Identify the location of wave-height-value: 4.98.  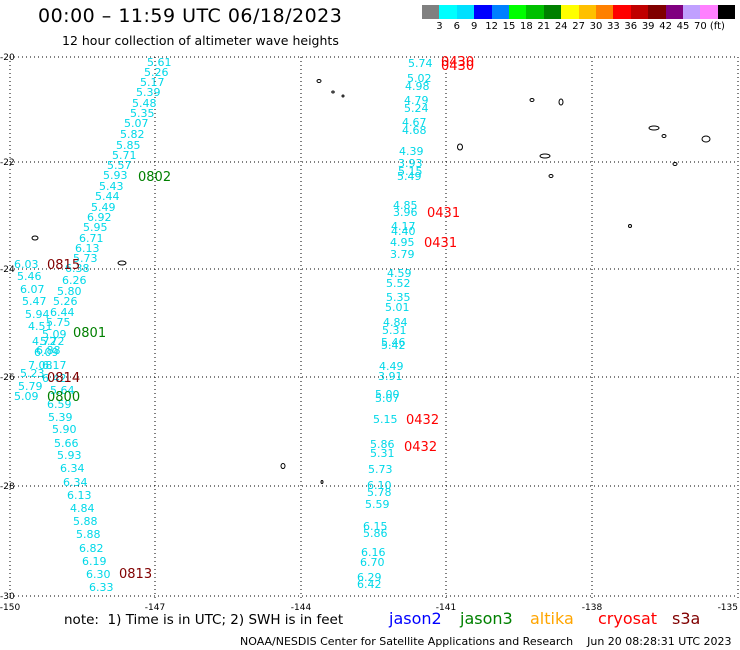
(417, 86).